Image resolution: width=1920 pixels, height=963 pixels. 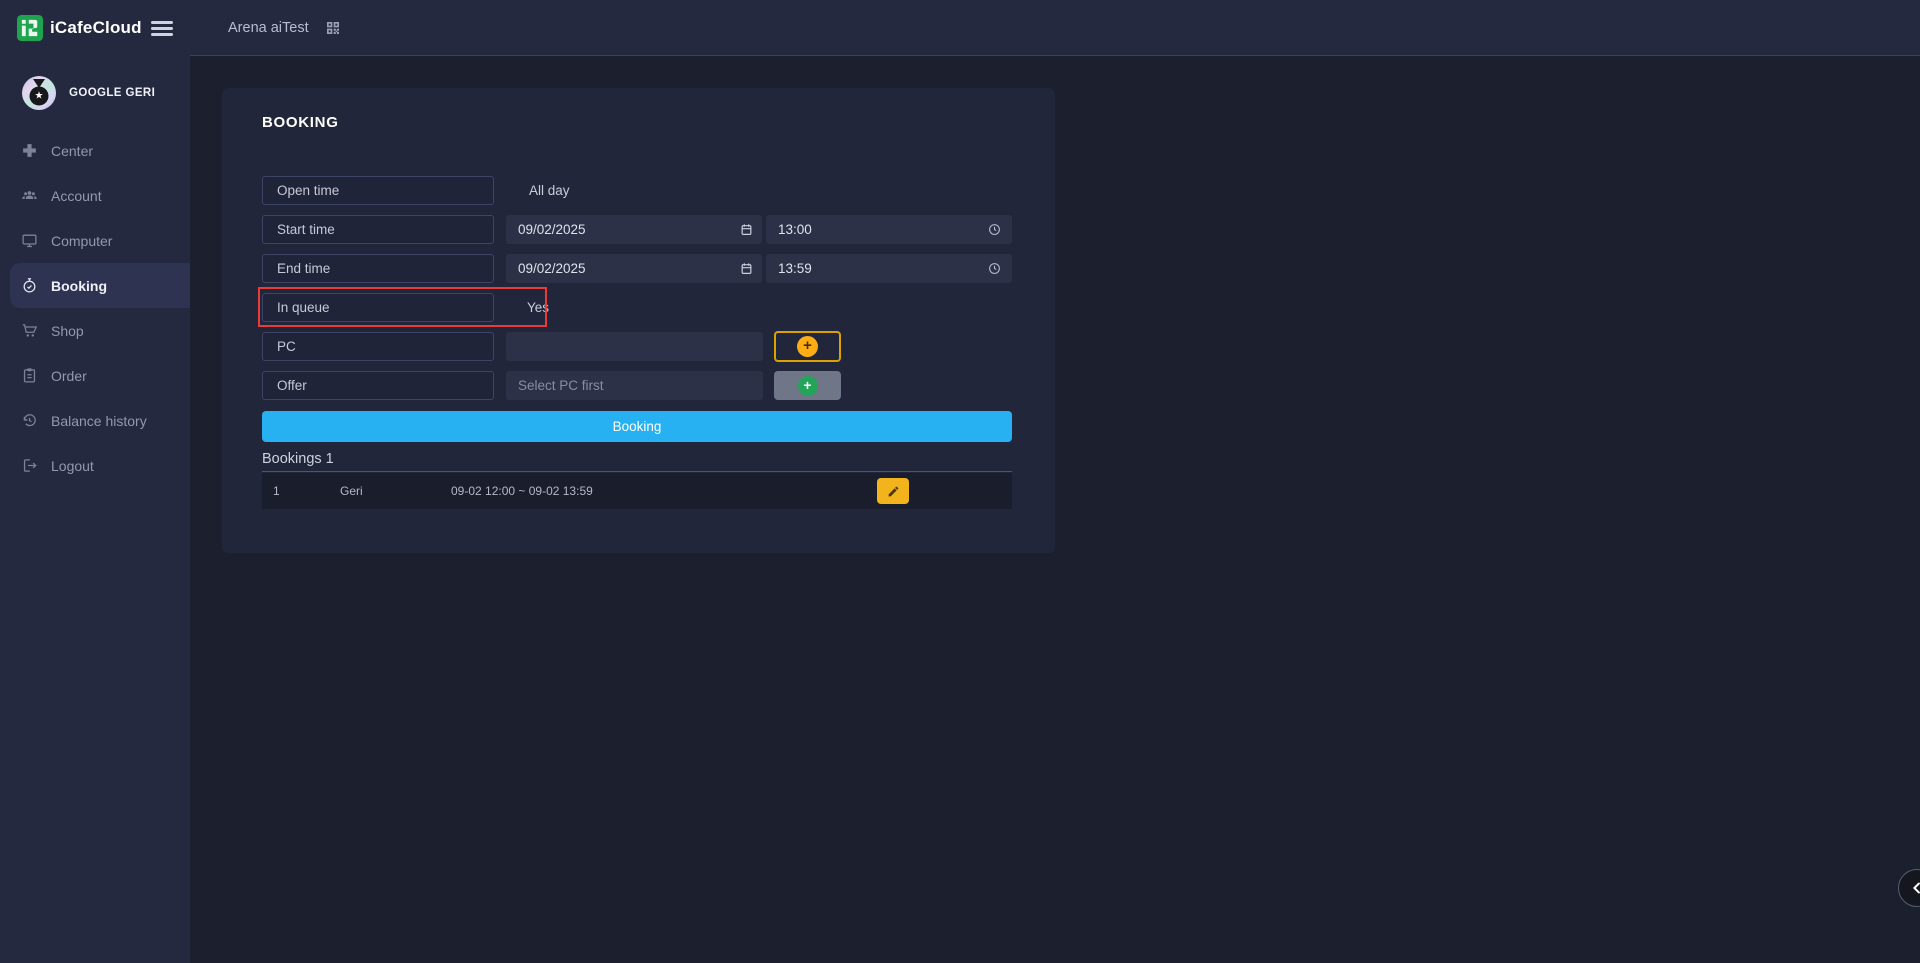 What do you see at coordinates (298, 459) in the screenshot?
I see `bookings-heading: Bookings 1` at bounding box center [298, 459].